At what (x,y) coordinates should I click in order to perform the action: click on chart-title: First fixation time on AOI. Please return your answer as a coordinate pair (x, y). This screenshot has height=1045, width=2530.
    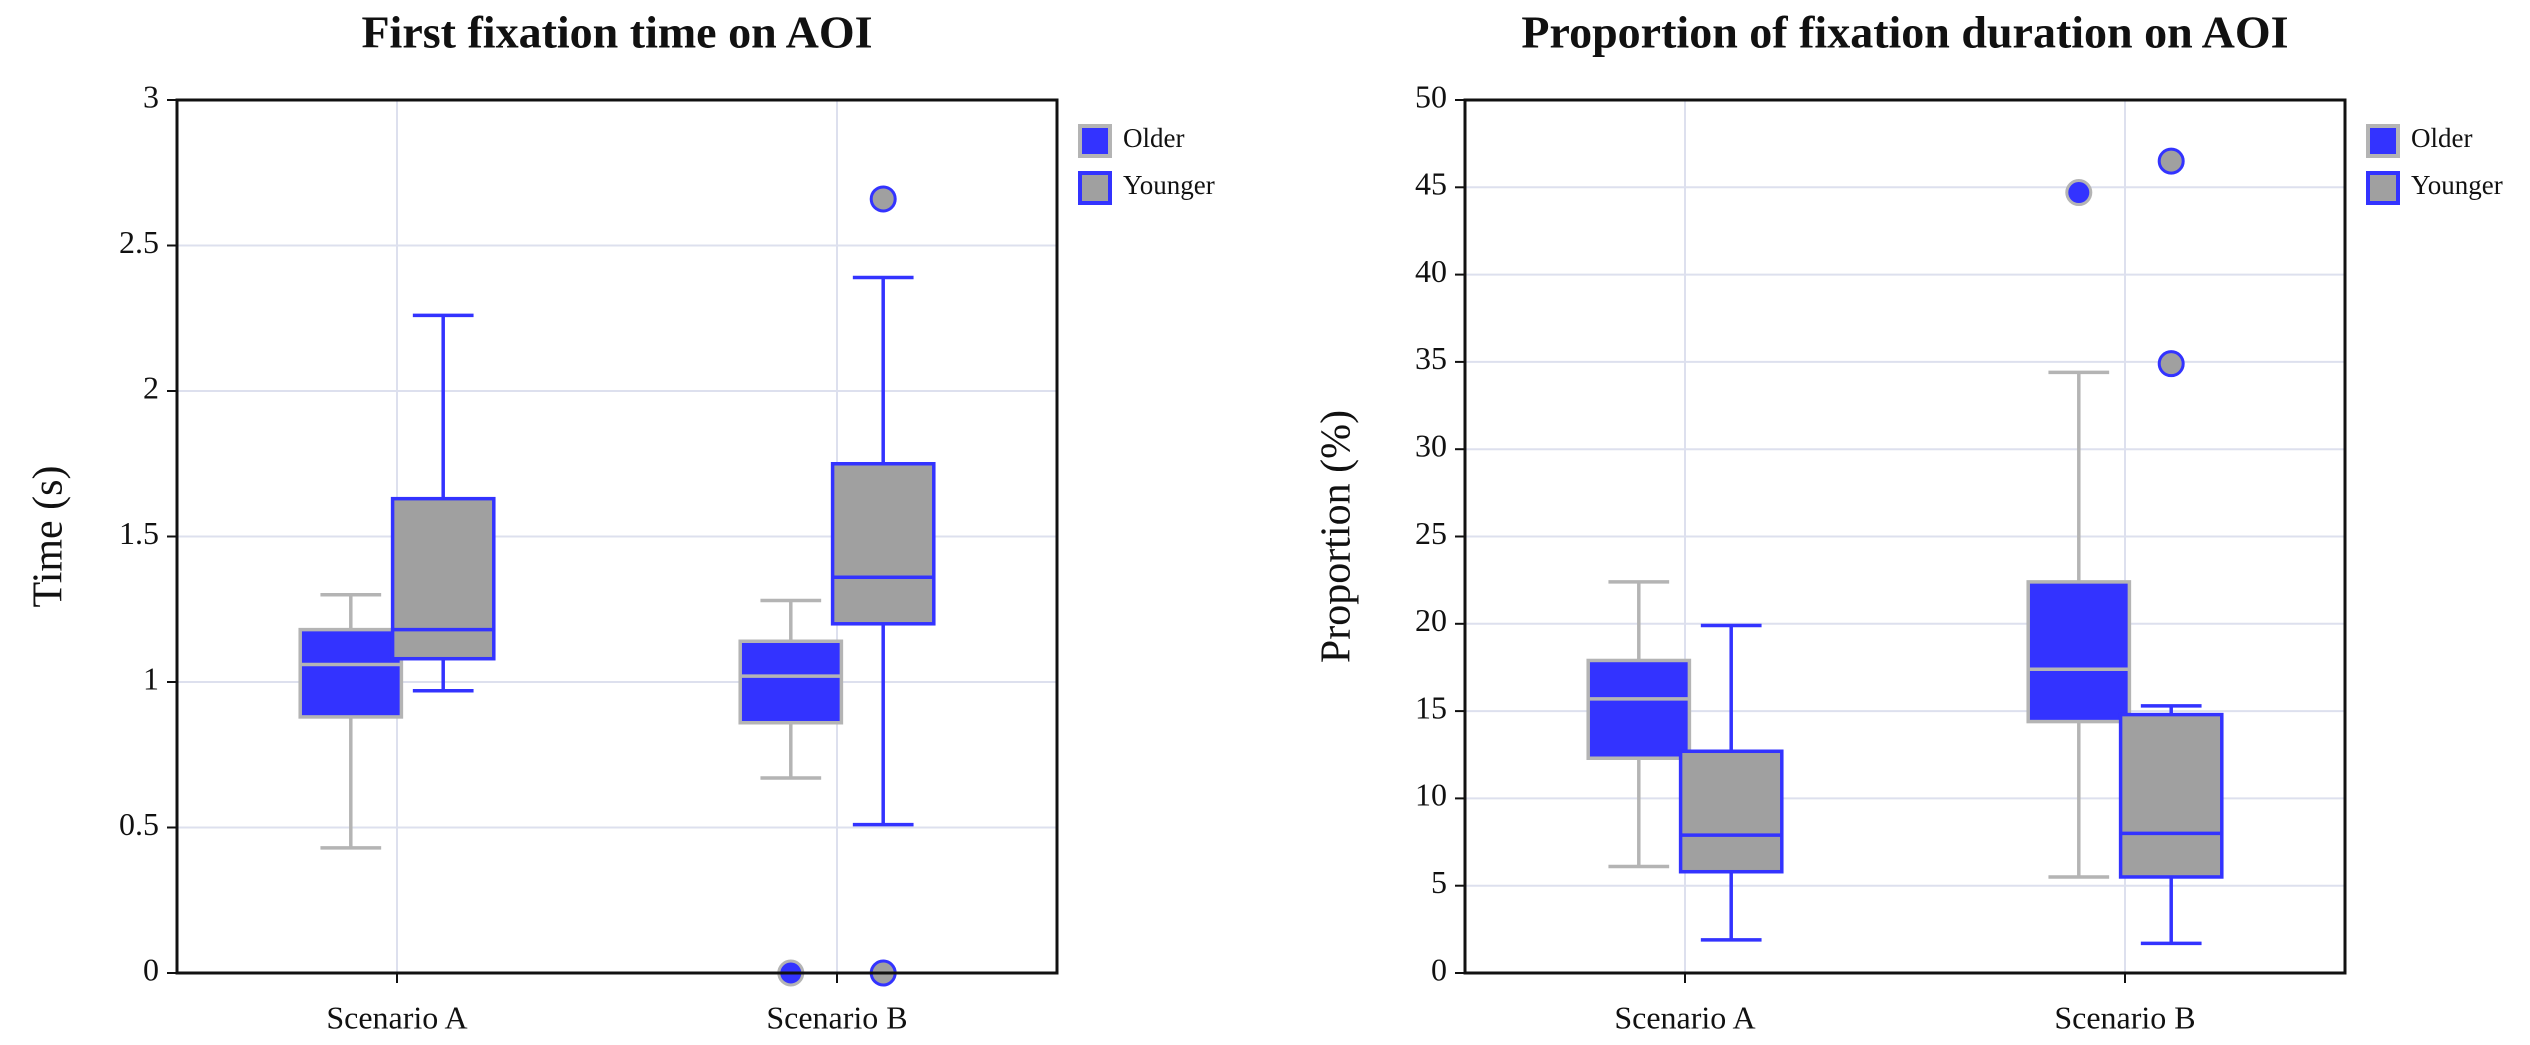
    Looking at the image, I should click on (616, 32).